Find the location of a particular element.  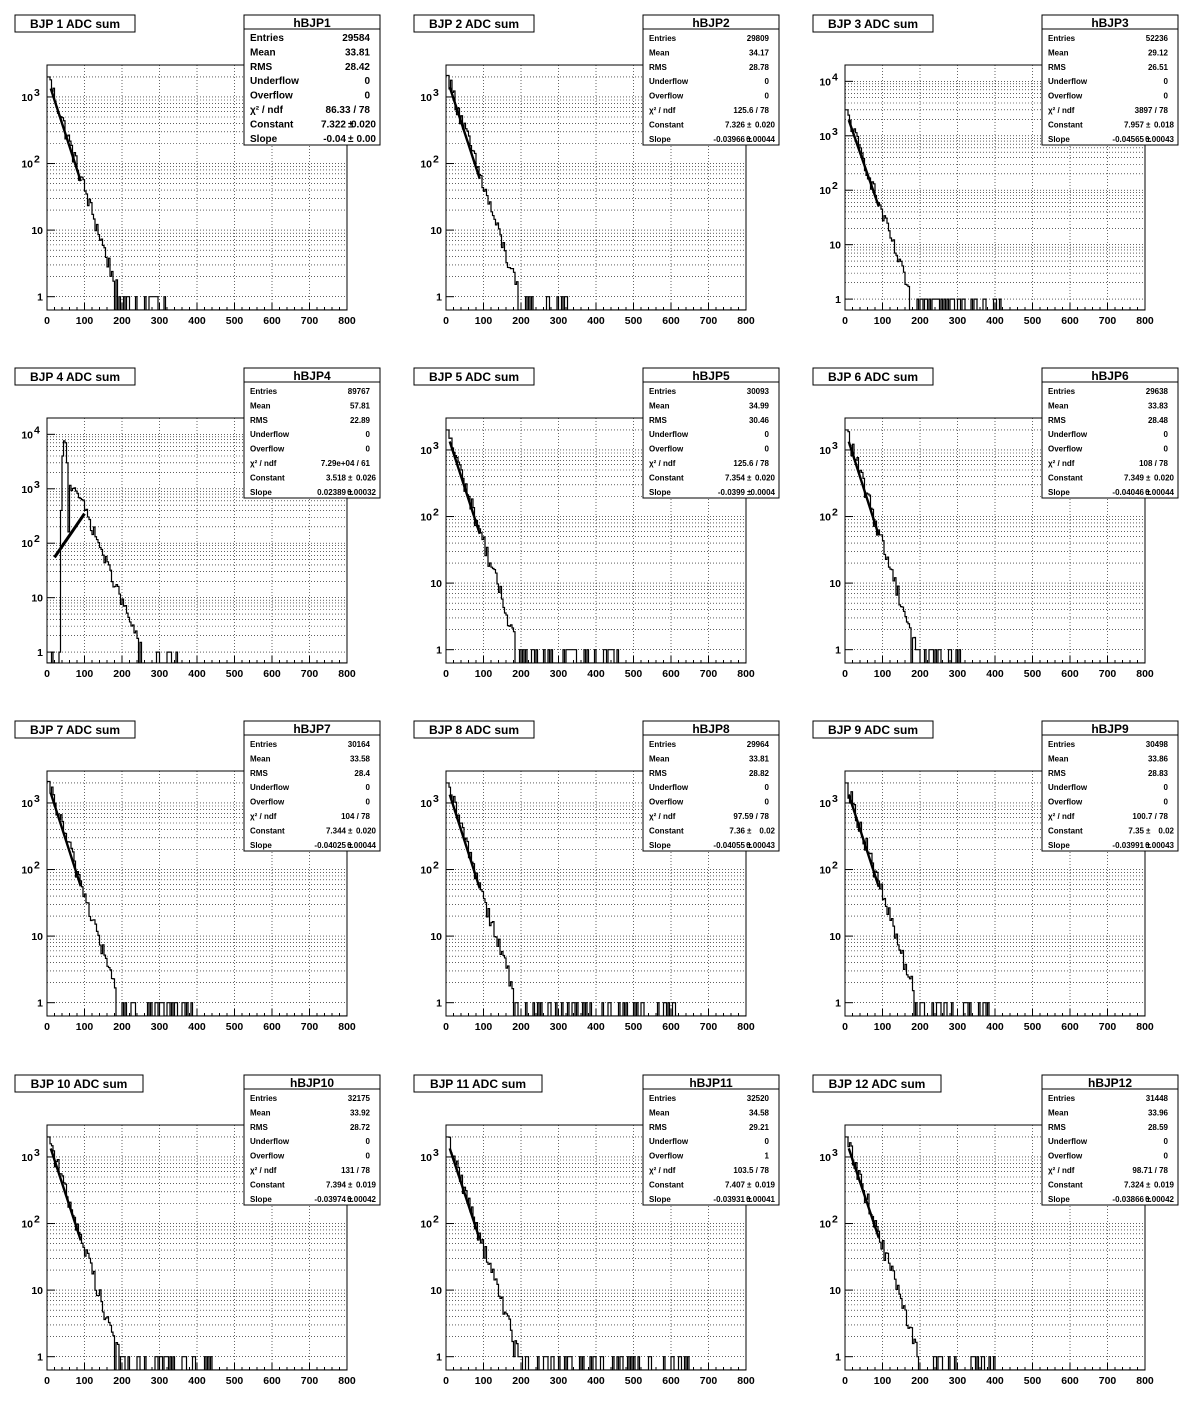

stats-value: 31448 is located at coordinates (1157, 1098).